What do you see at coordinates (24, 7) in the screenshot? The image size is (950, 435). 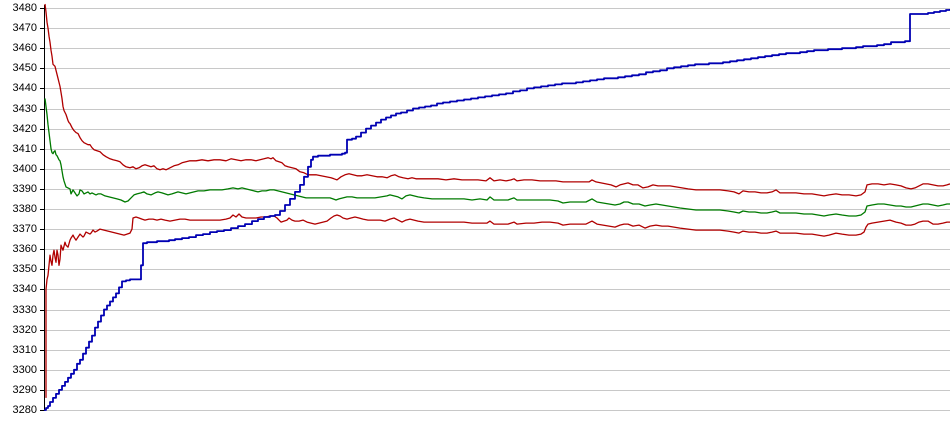 I see `y-axis-label: 3480` at bounding box center [24, 7].